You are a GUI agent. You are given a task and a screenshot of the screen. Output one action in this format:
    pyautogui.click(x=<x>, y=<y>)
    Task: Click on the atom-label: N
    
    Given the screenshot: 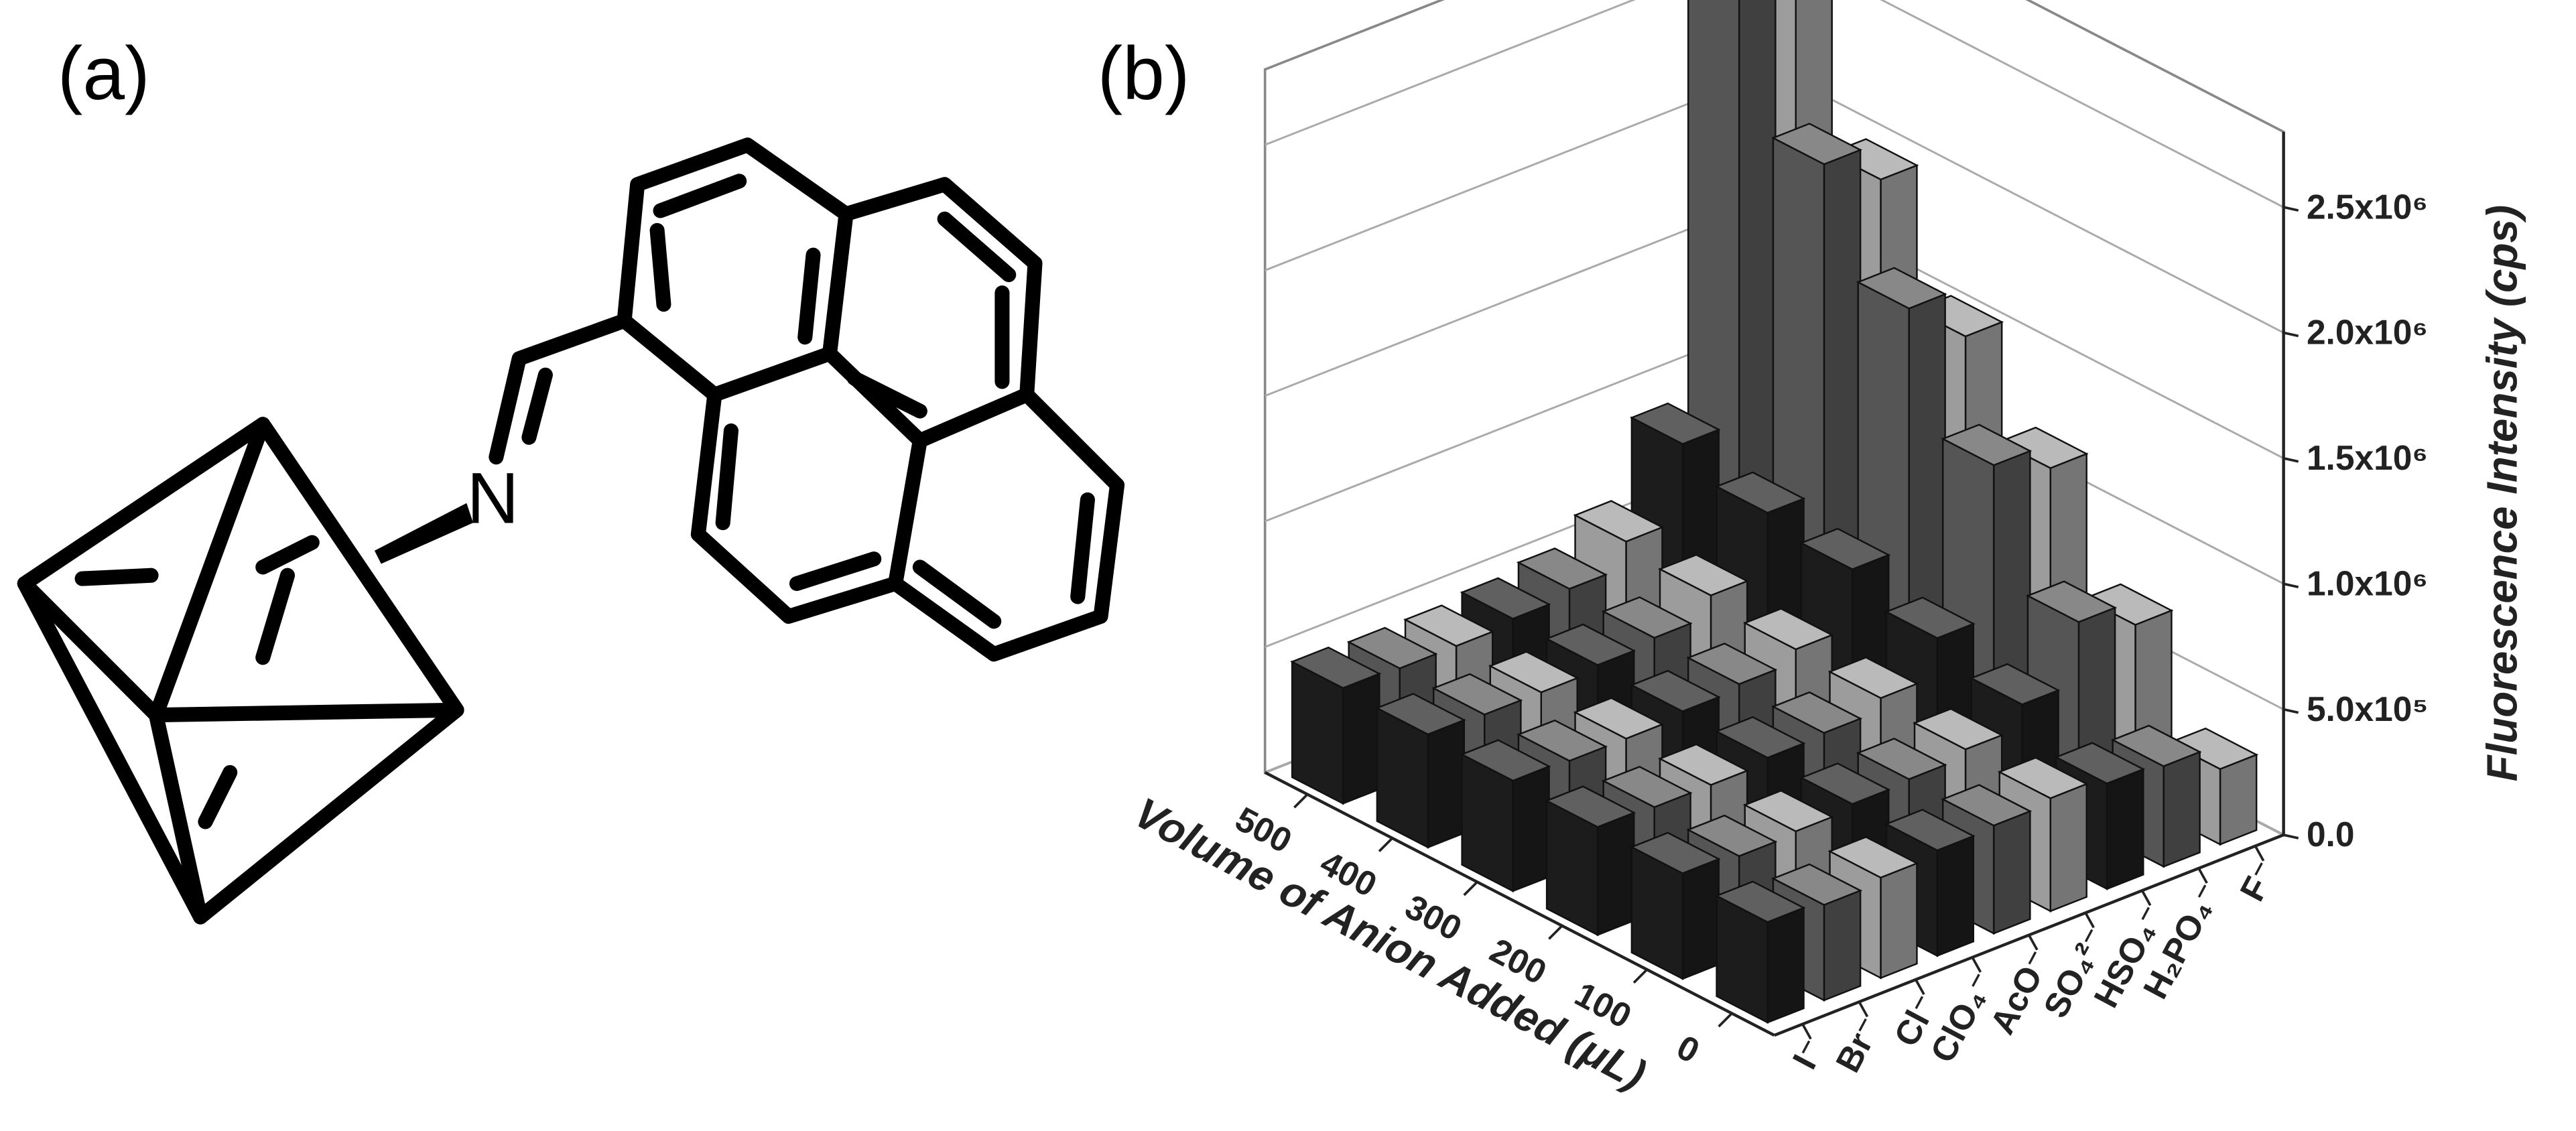 What is the action you would take?
    pyautogui.click(x=493, y=497)
    